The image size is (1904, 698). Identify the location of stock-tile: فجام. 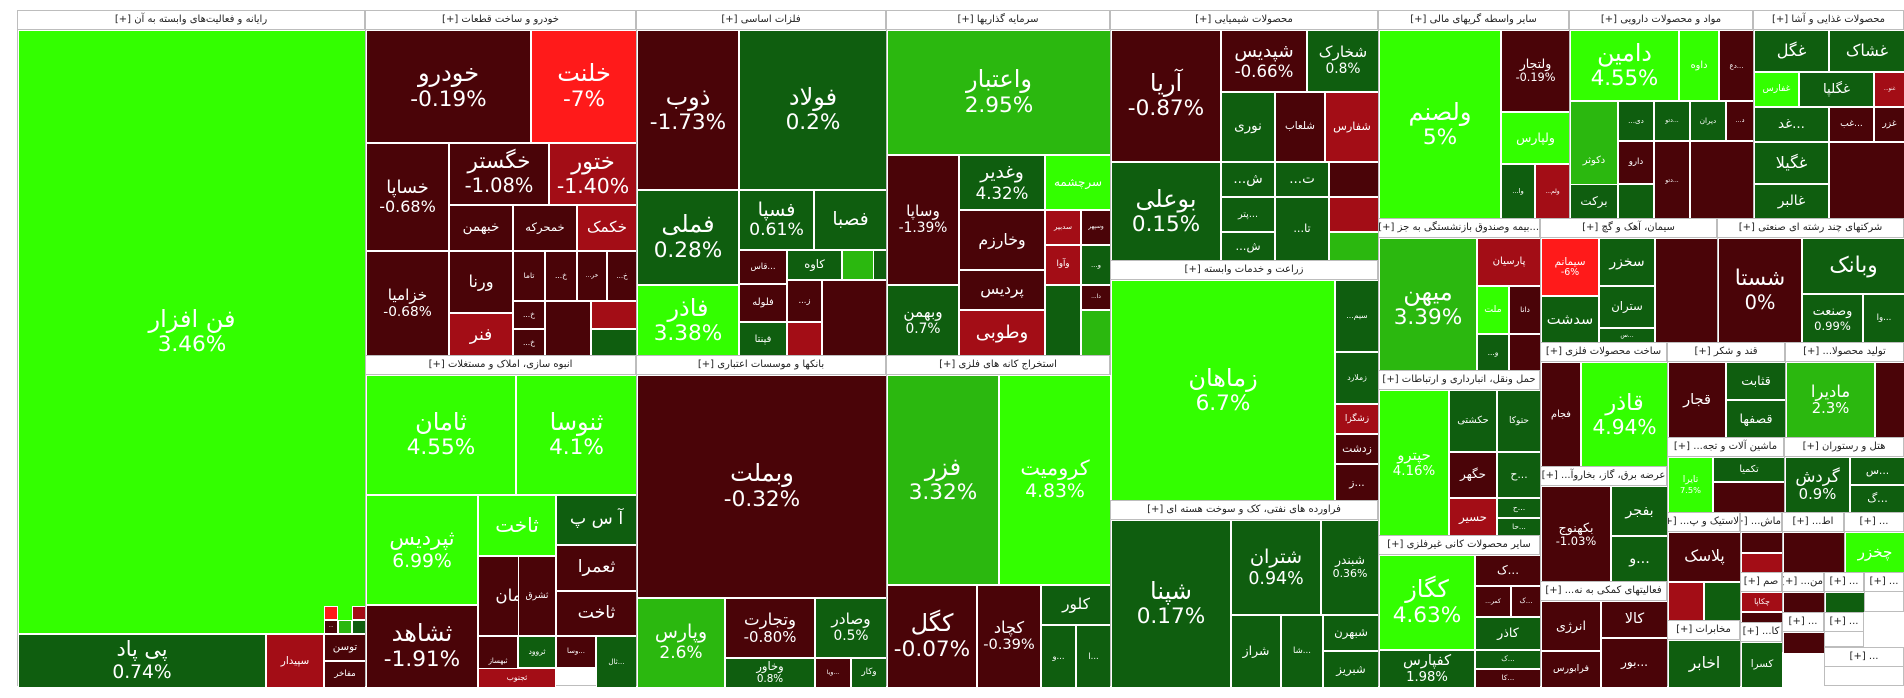
(1561, 415).